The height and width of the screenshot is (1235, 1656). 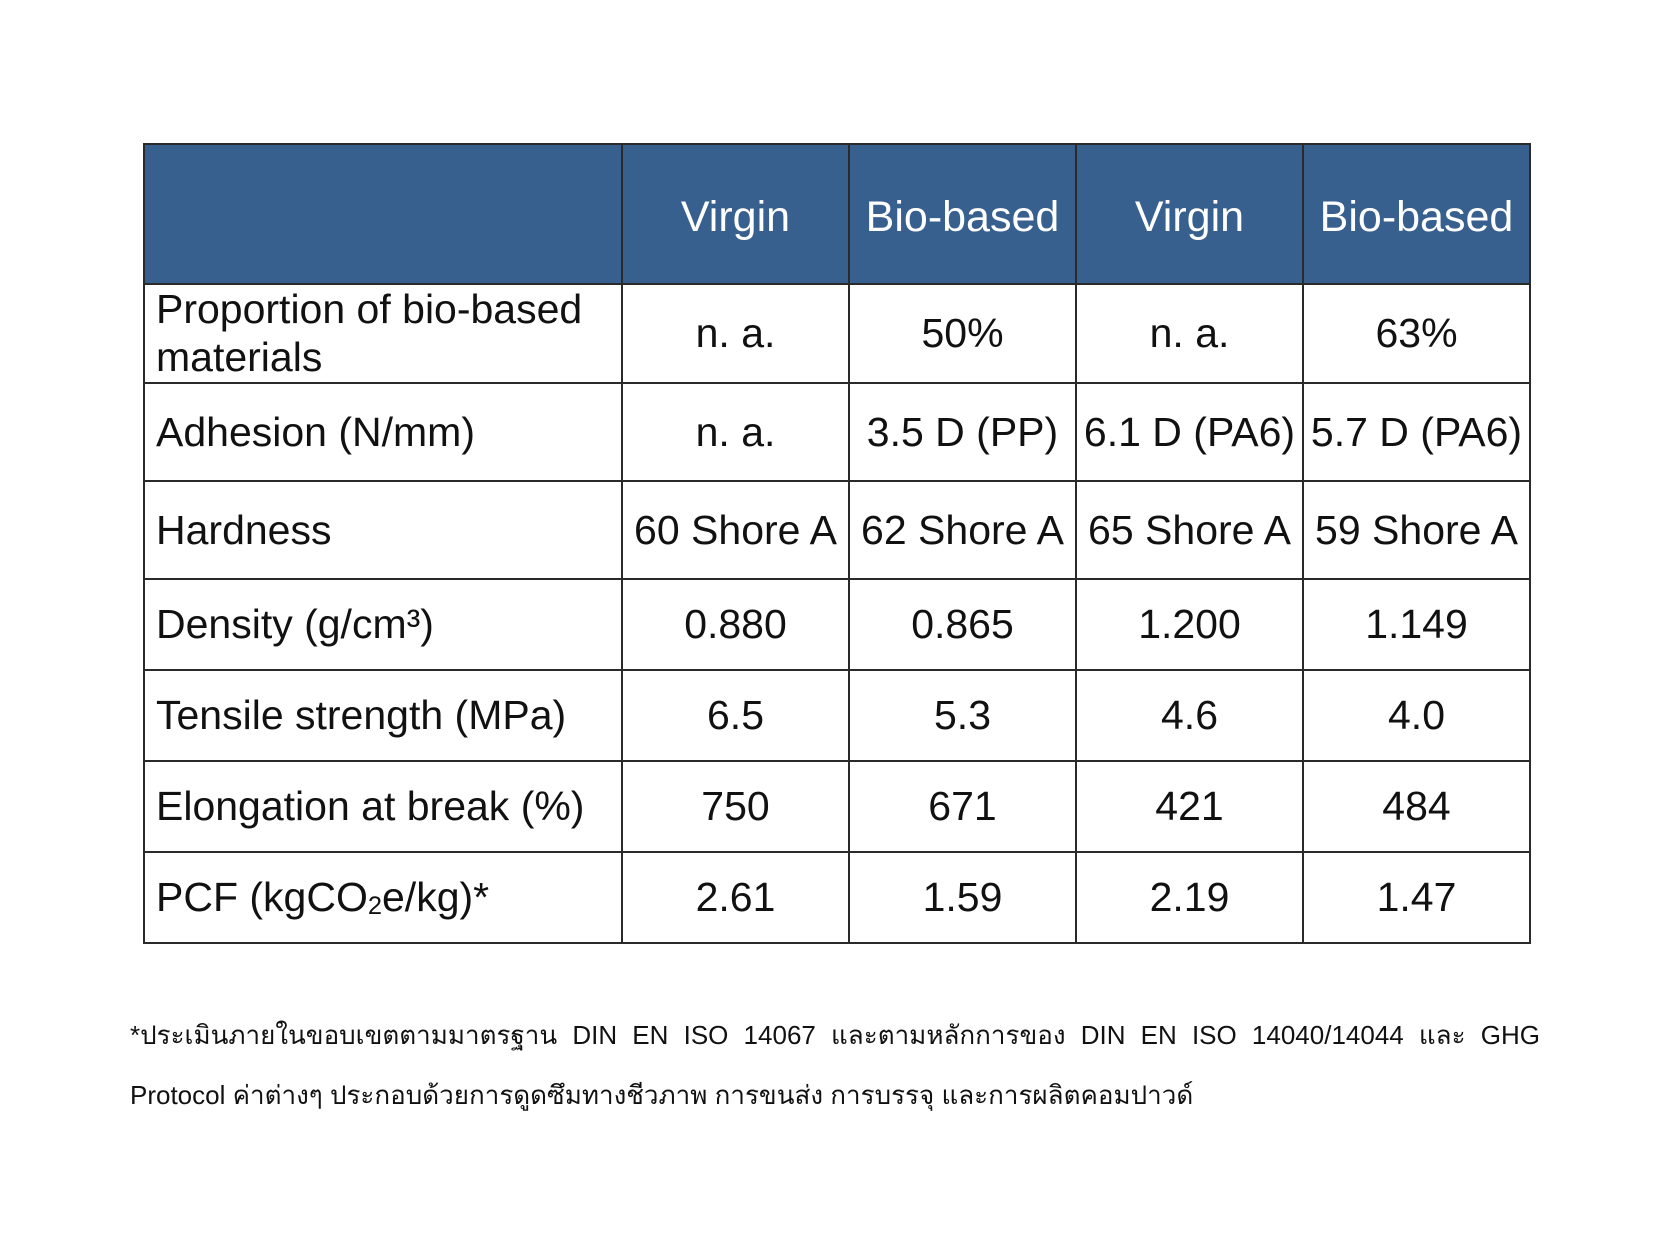 What do you see at coordinates (1416, 715) in the screenshot?
I see `table-cell: 4.0` at bounding box center [1416, 715].